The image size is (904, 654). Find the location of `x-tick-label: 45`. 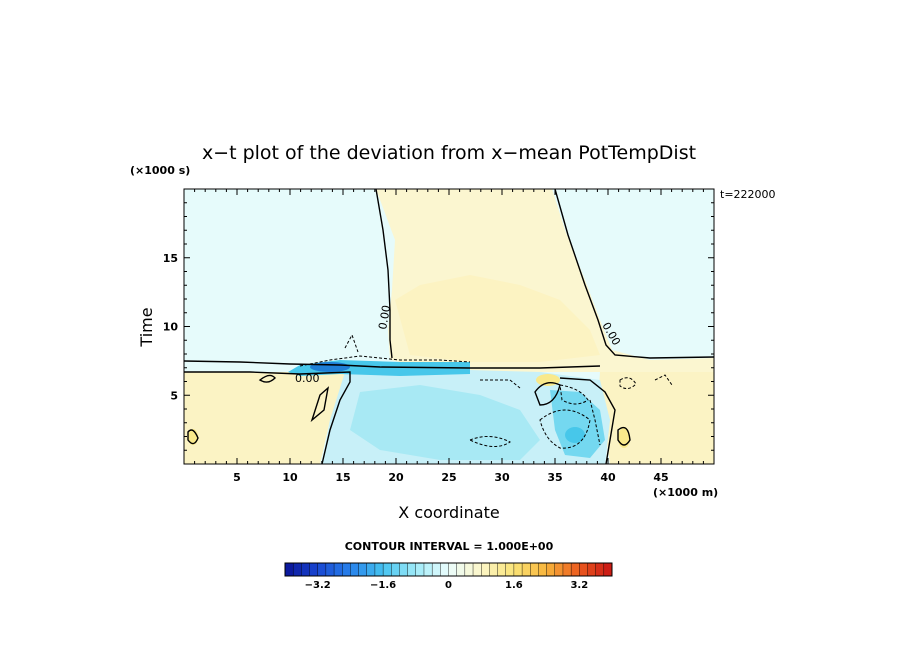

x-tick-label: 45 is located at coordinates (660, 477).